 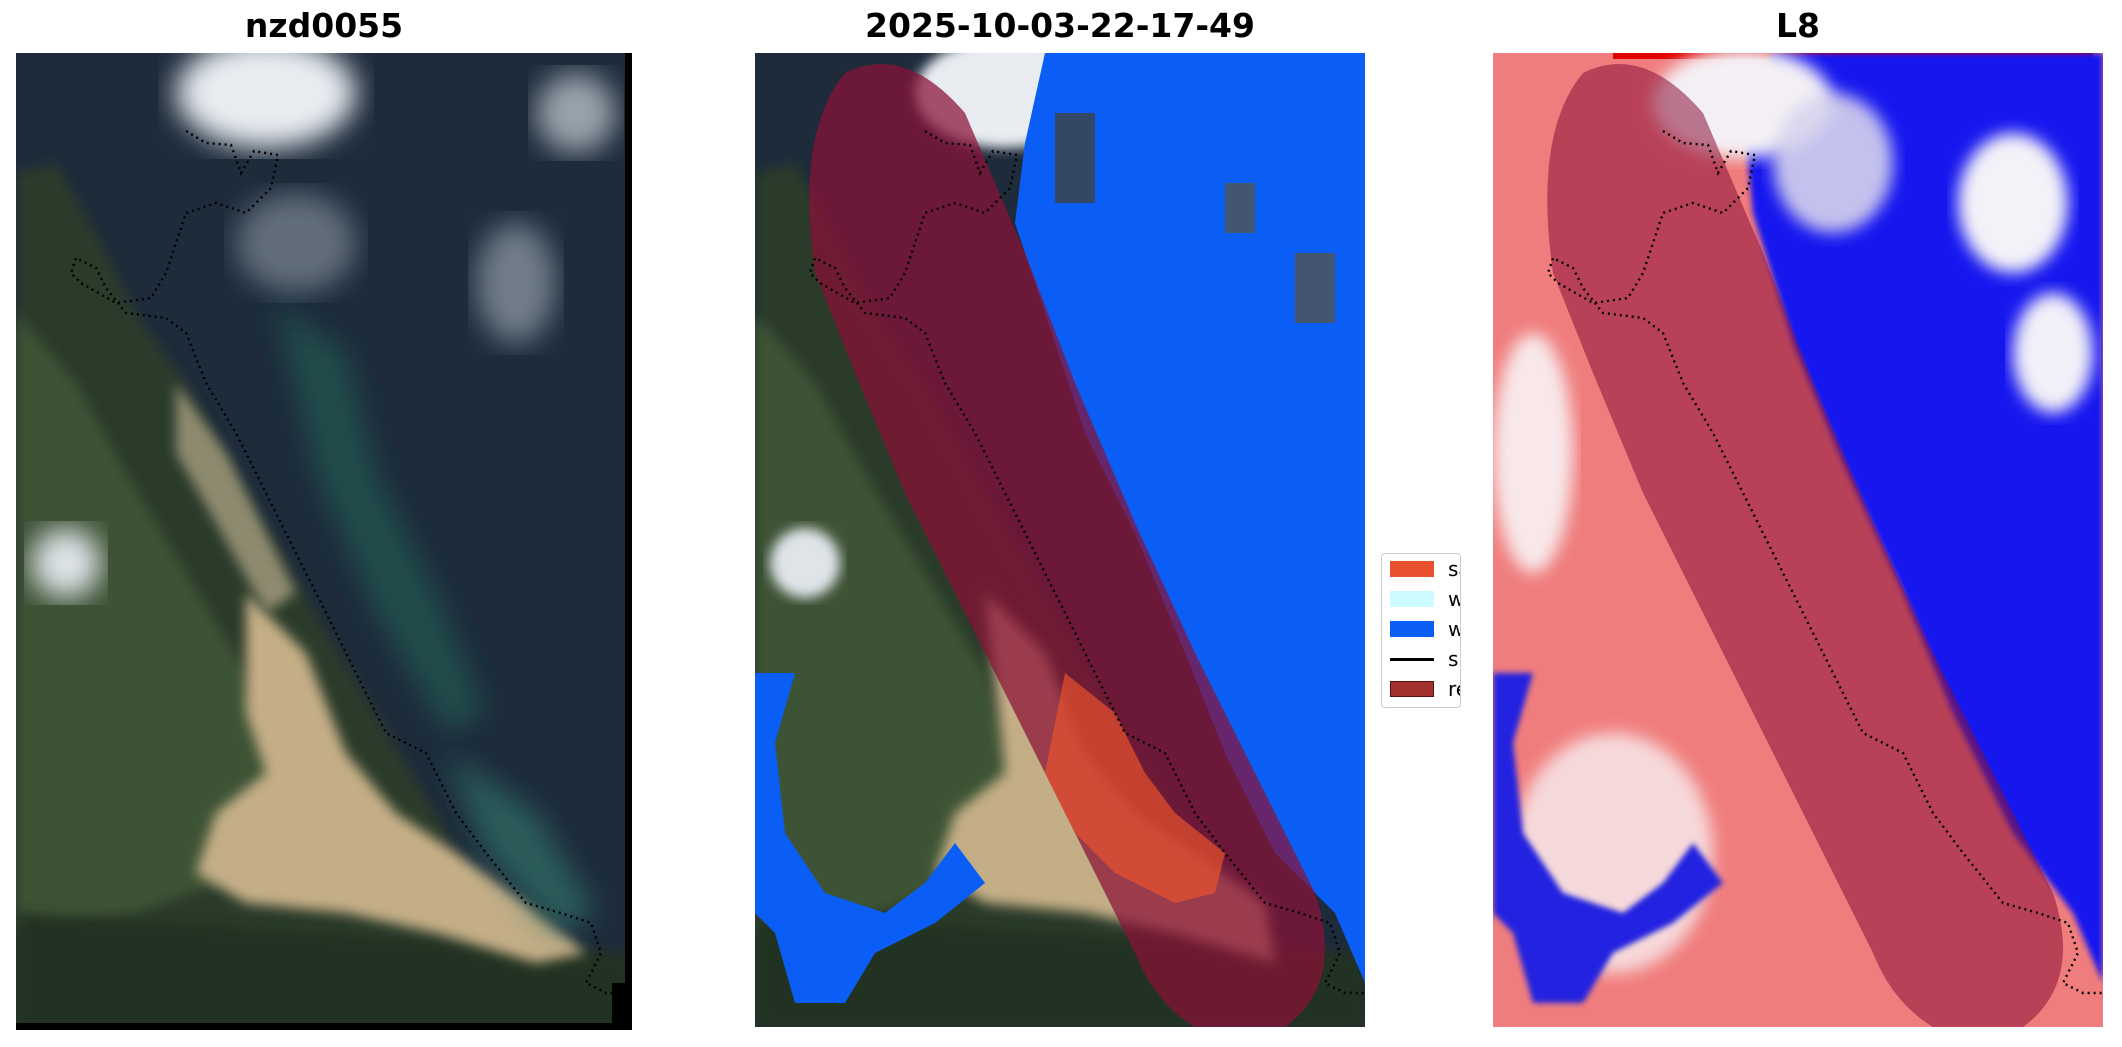 I want to click on legend-item-shoreline: shoreline, so click(x=1425, y=659).